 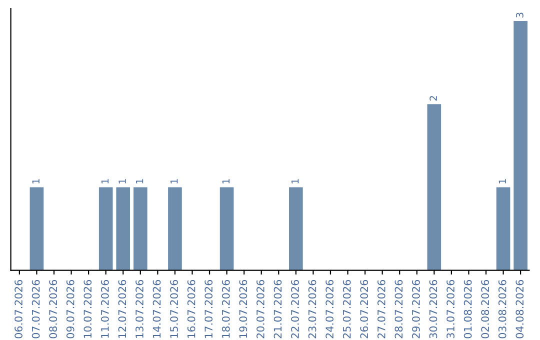 I want to click on x-tick-label: 25.07.2026, so click(x=346, y=309).